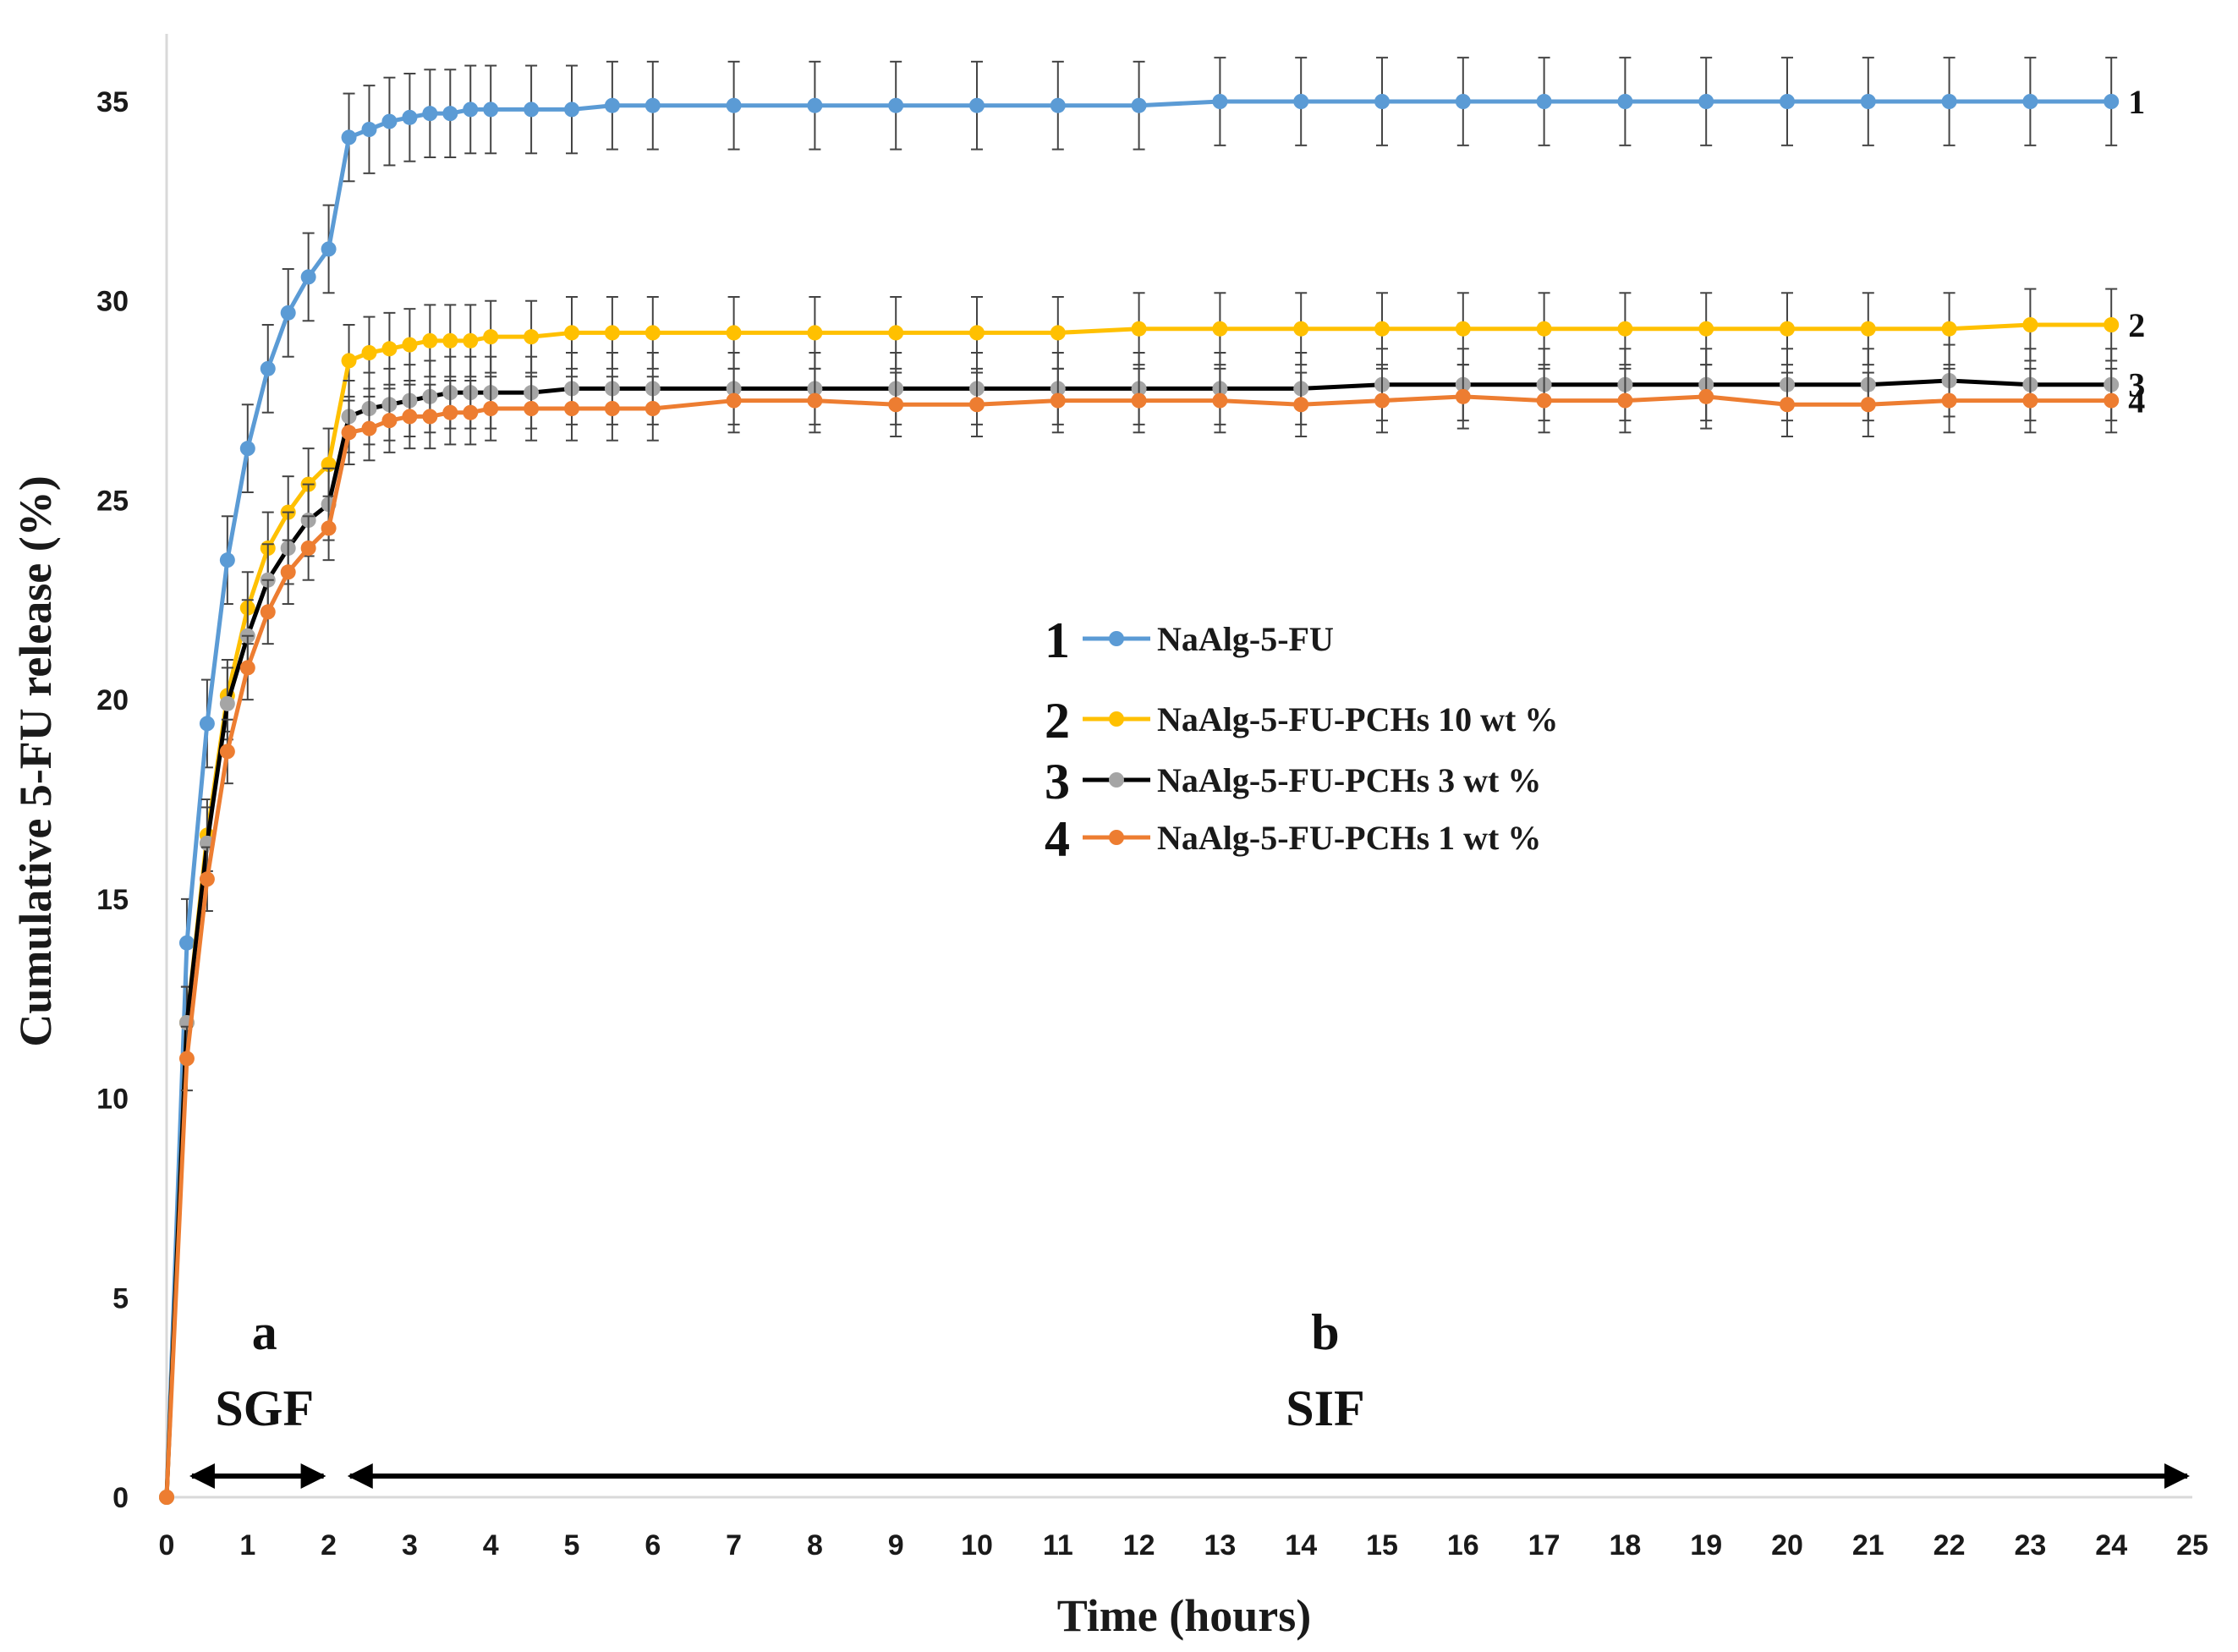  Describe the element at coordinates (896, 1545) in the screenshot. I see `x-tick-label: 9` at that location.